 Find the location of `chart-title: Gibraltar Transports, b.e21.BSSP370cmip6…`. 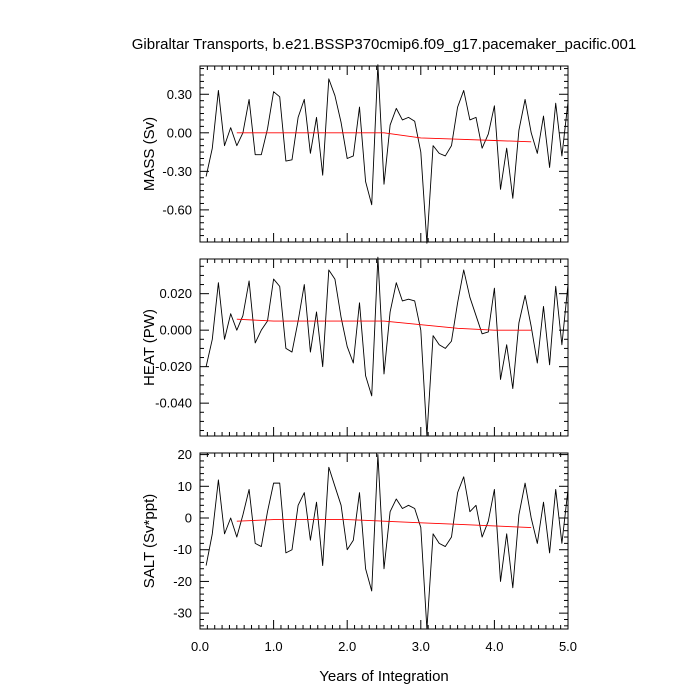

chart-title: Gibraltar Transports, b.e21.BSSP370cmip6… is located at coordinates (384, 44).